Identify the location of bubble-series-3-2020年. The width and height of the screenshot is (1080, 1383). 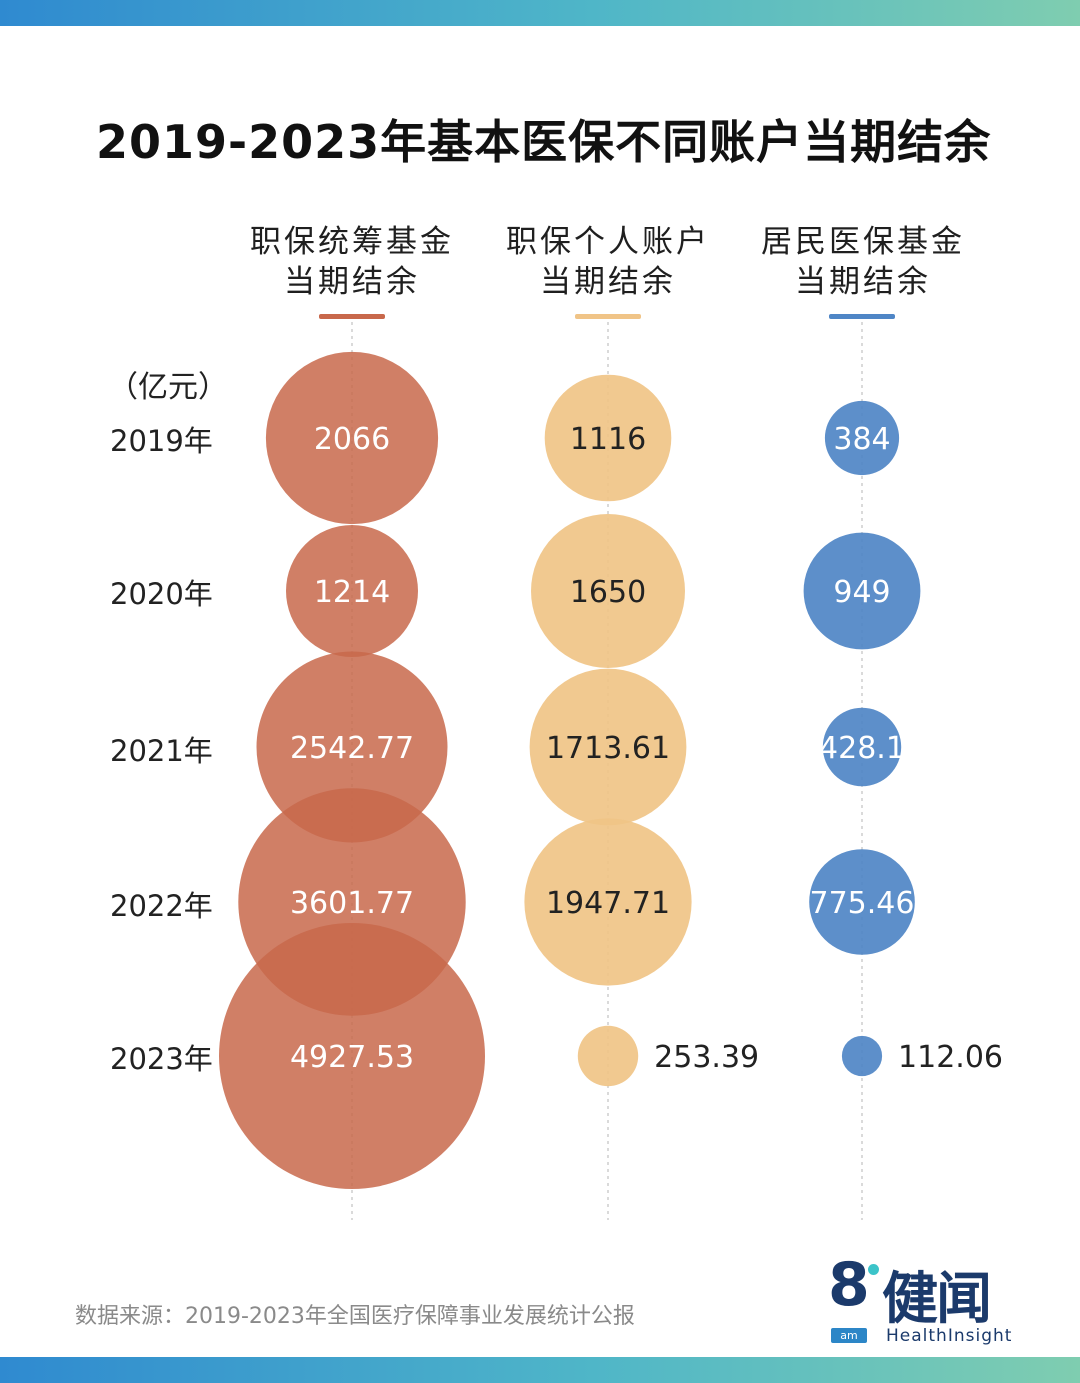
(862, 591).